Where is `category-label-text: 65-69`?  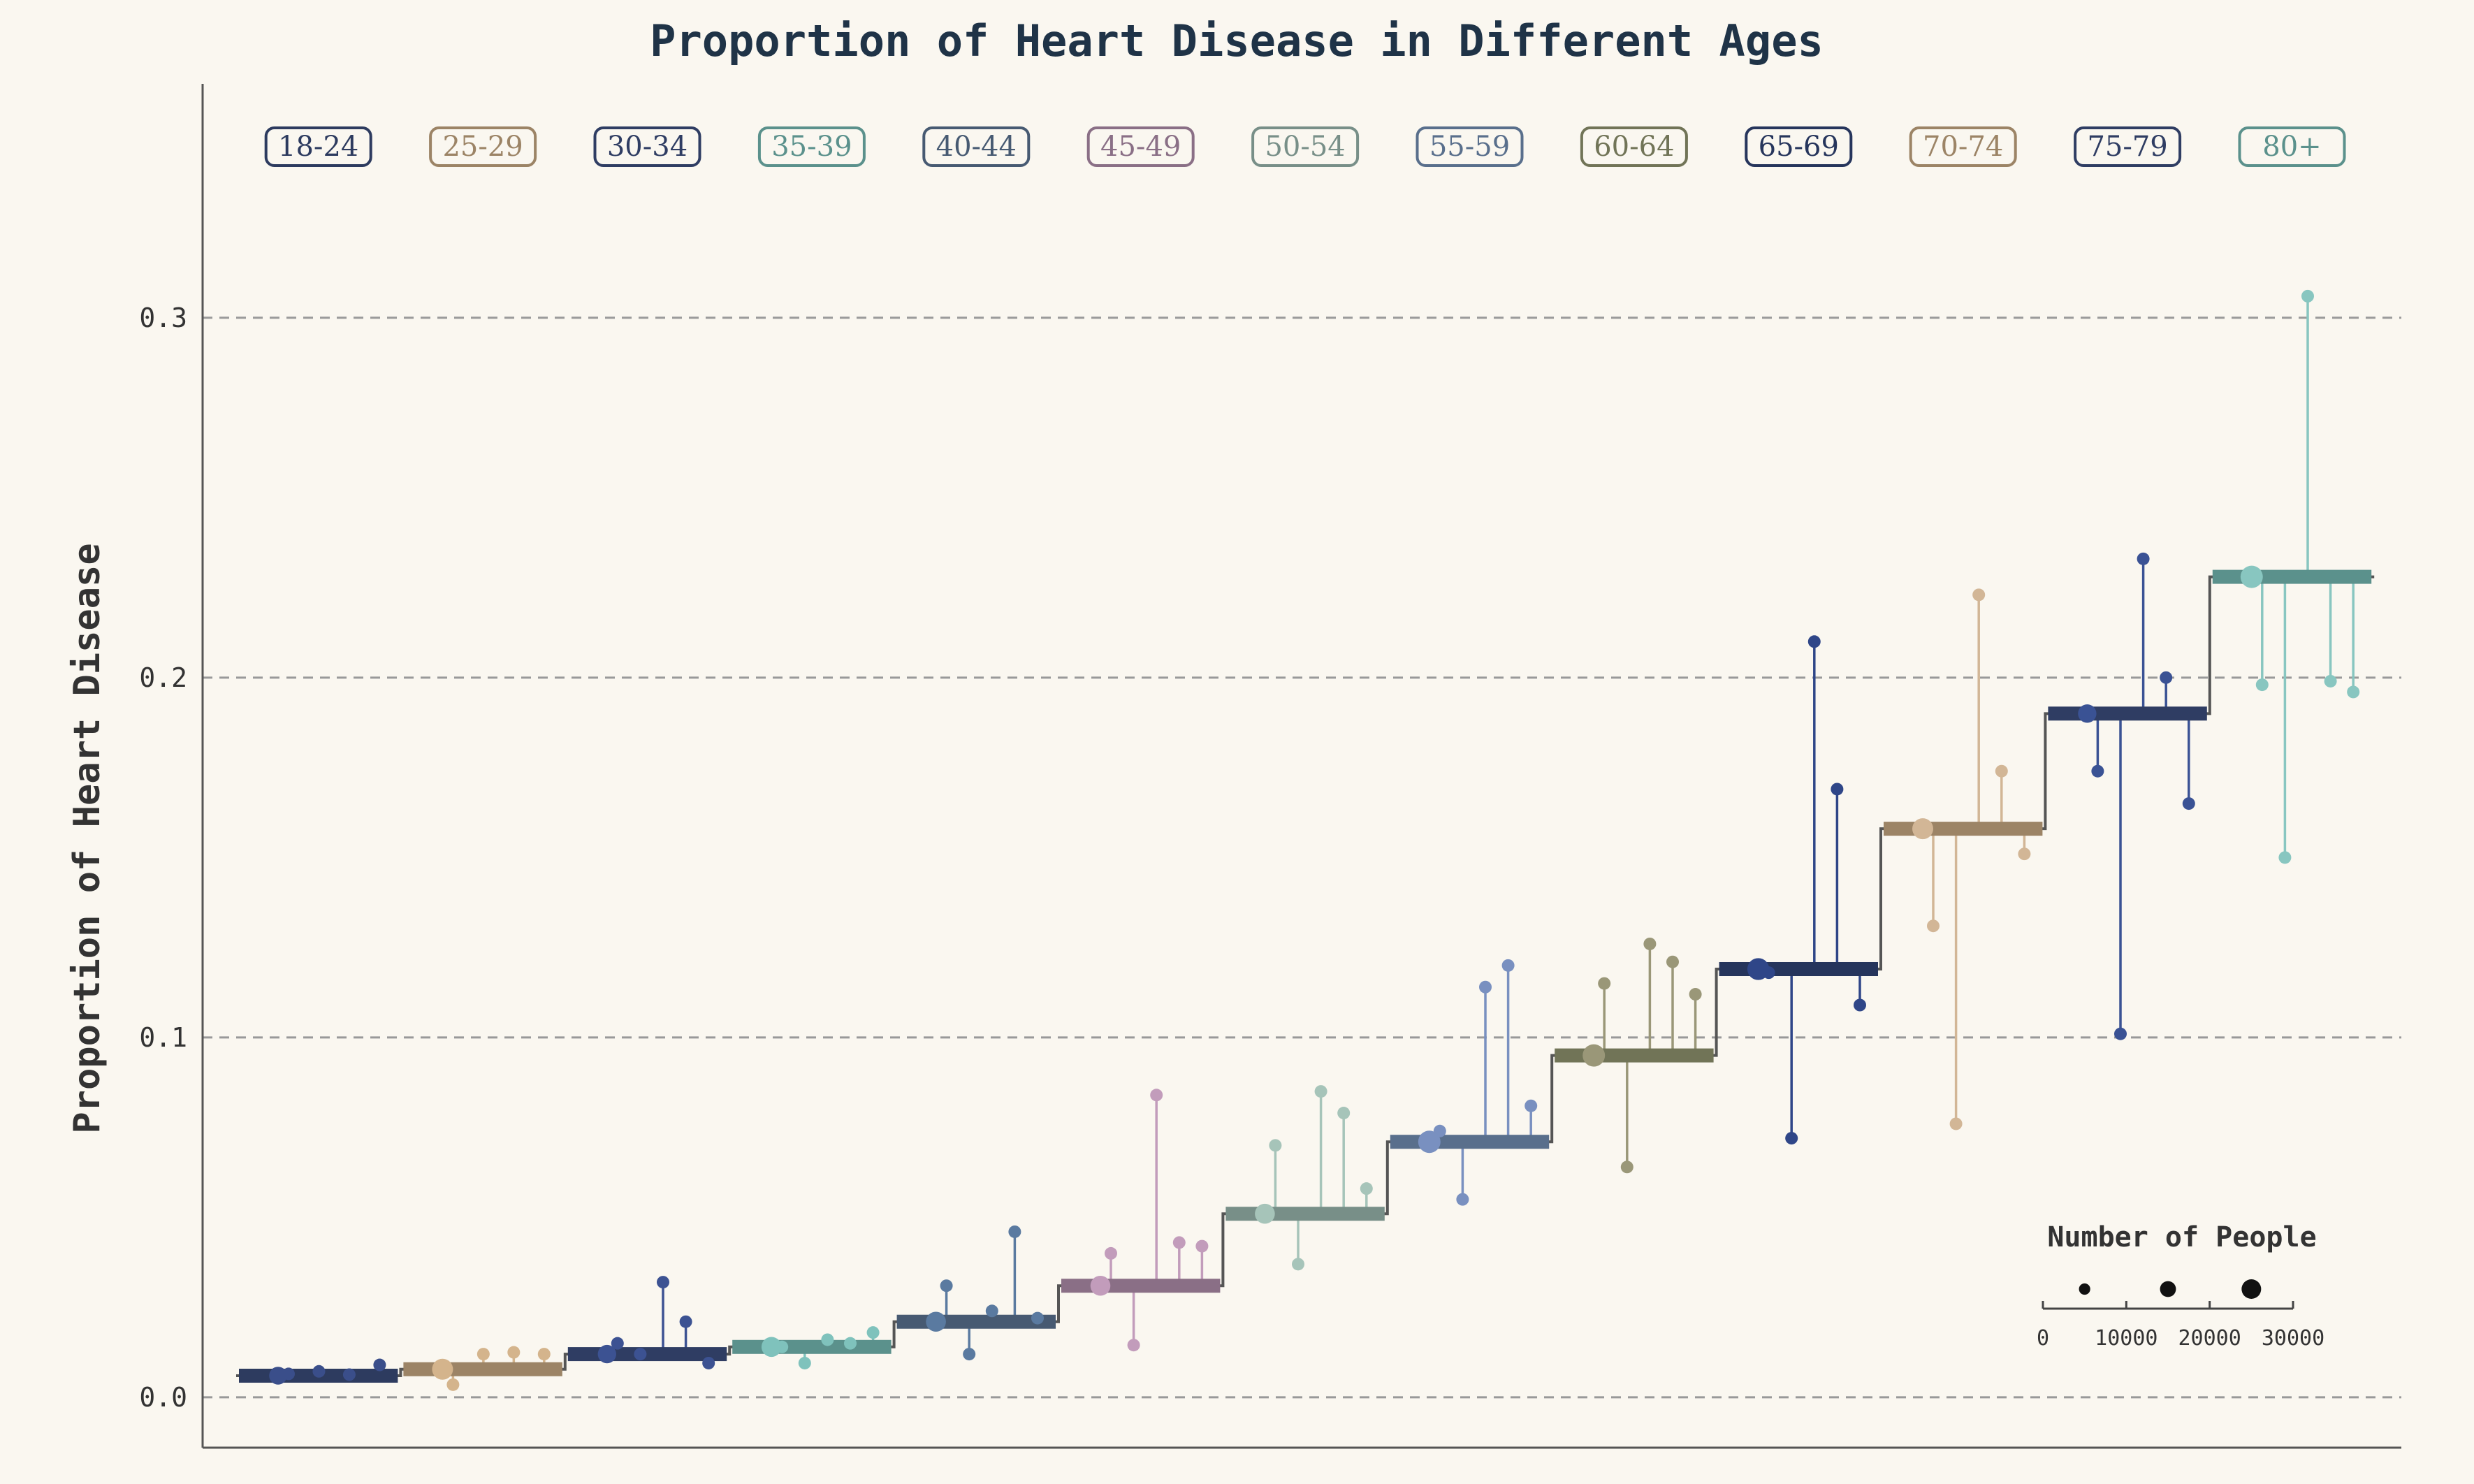
category-label-text: 65-69 is located at coordinates (1799, 147).